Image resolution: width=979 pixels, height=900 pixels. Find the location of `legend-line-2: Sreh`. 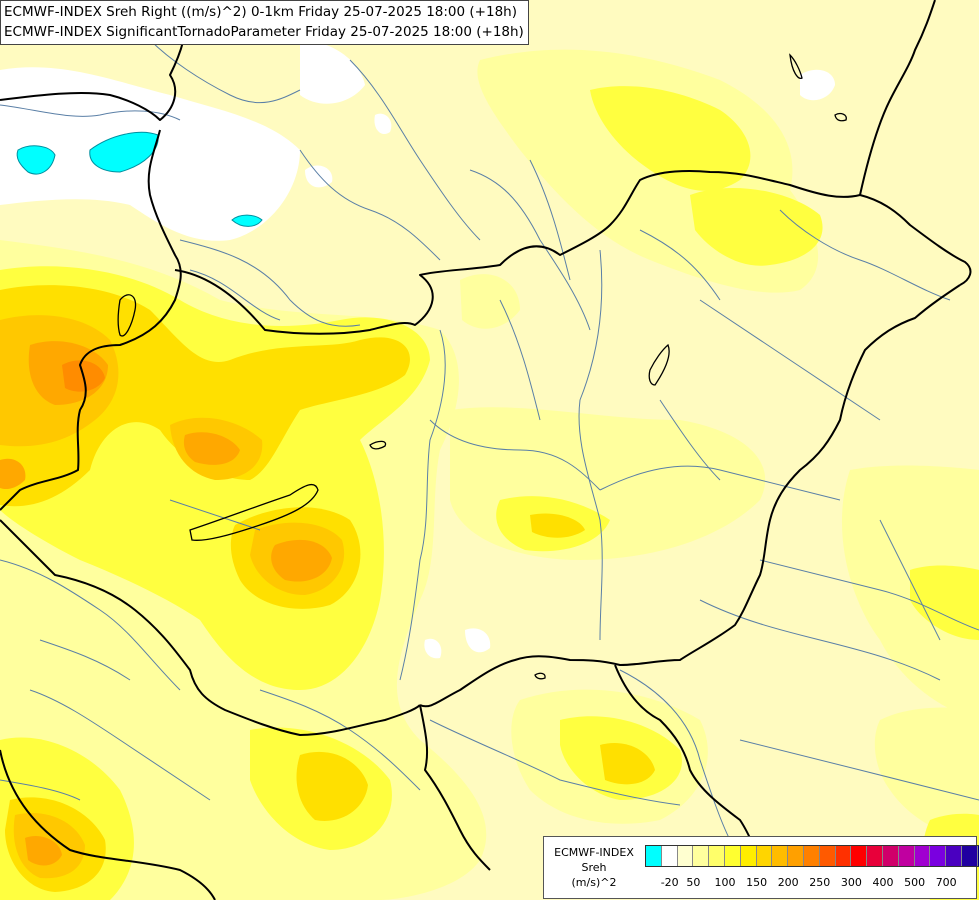

legend-line-2: Sreh is located at coordinates (594, 867).